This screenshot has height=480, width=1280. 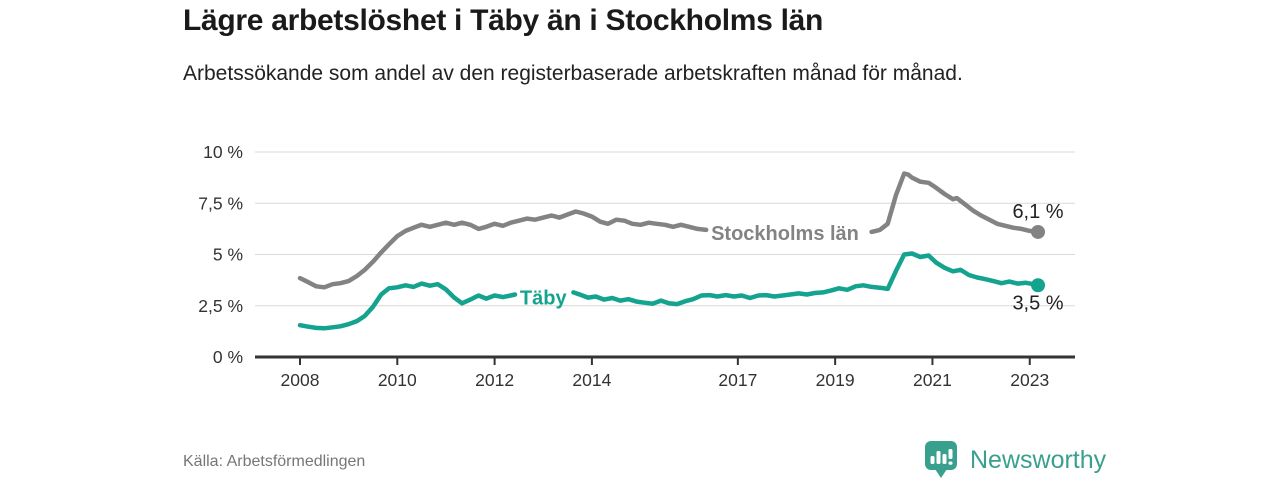 I want to click on x-axis-tick-label: 2014, so click(x=591, y=380).